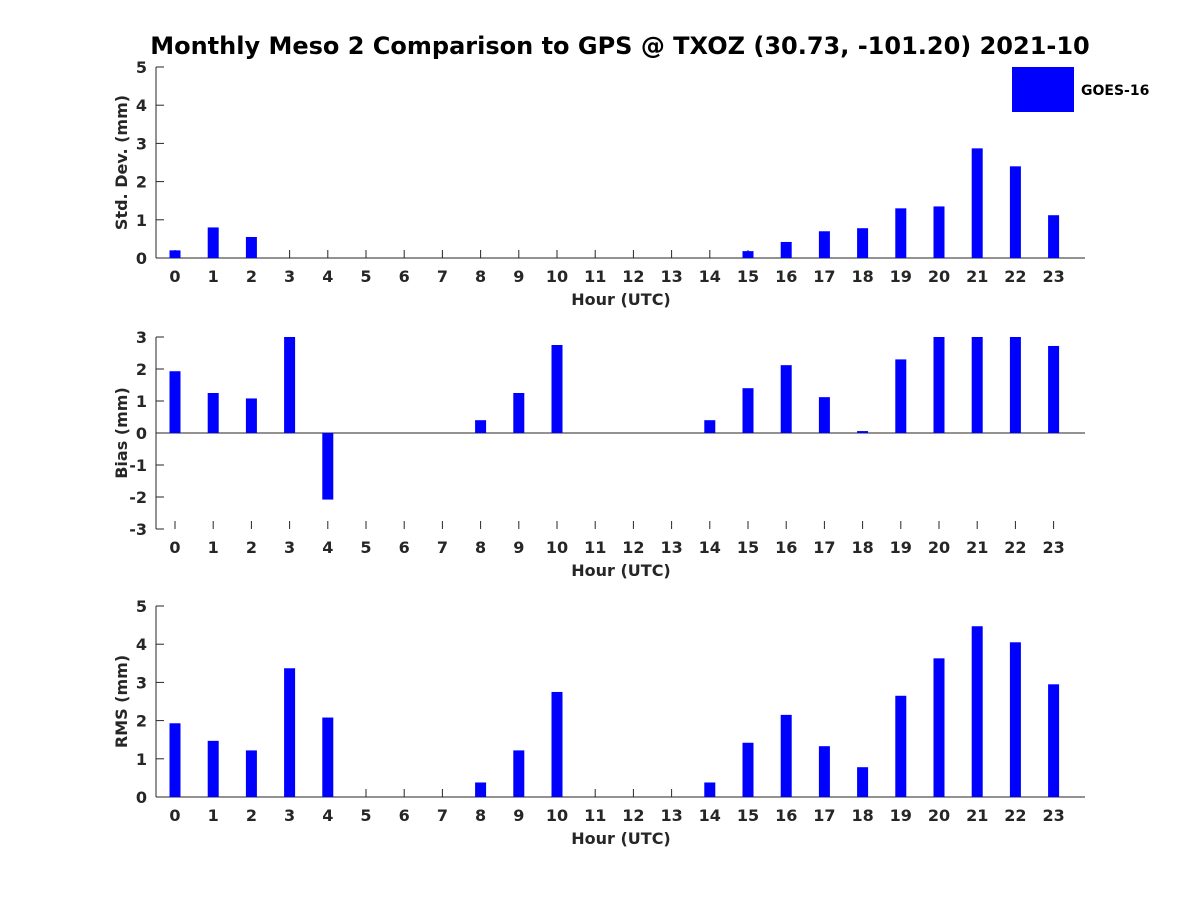  Describe the element at coordinates (480, 547) in the screenshot. I see `x-tick-label: 8` at that location.